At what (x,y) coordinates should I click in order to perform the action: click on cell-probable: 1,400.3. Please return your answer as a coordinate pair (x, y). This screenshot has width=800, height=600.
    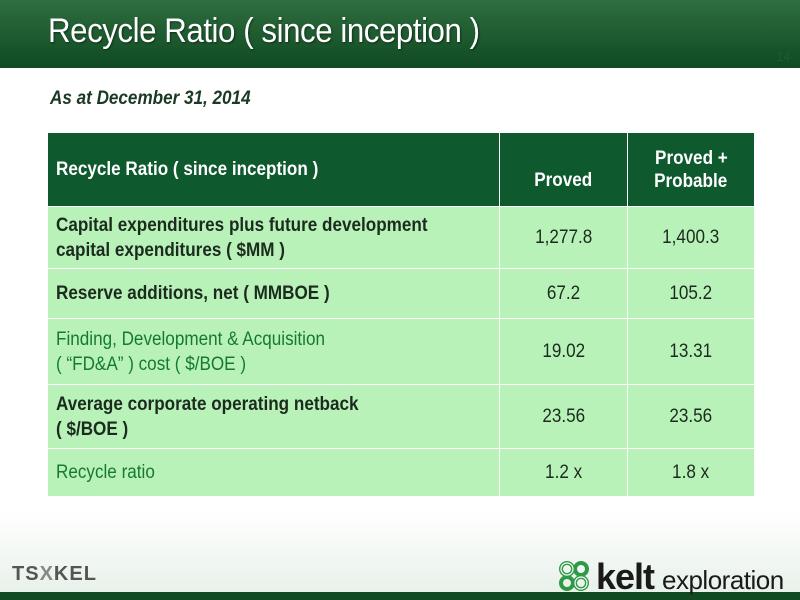
    Looking at the image, I should click on (691, 237).